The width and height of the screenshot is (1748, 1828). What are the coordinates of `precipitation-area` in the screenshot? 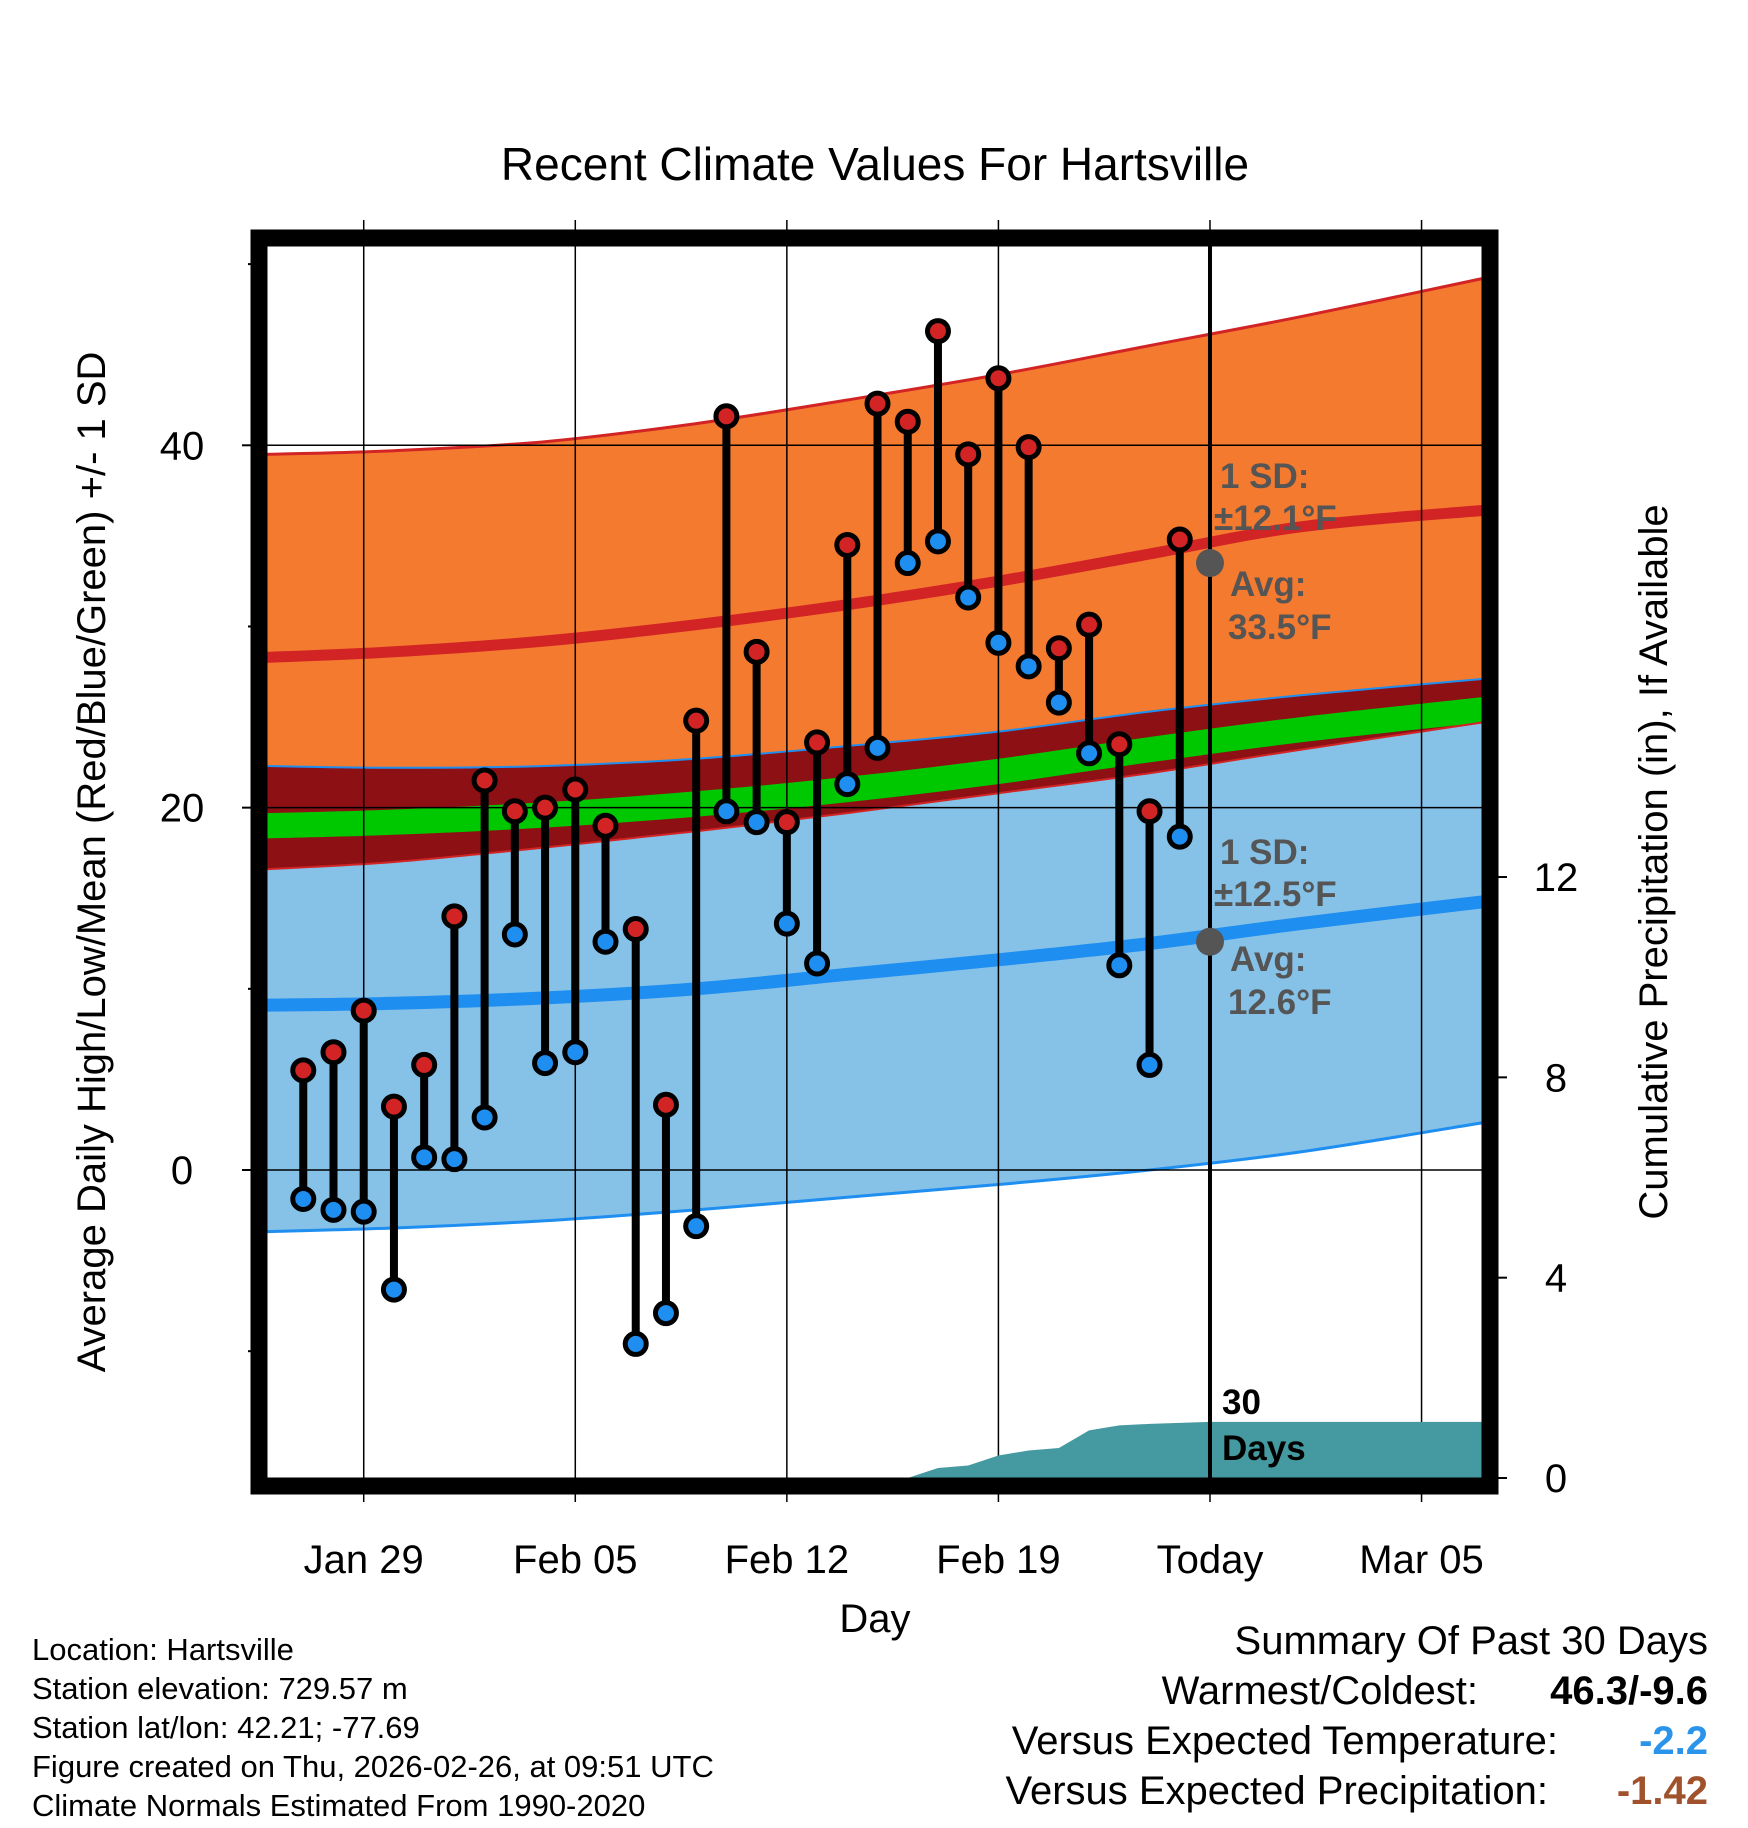 It's located at (1194, 1449).